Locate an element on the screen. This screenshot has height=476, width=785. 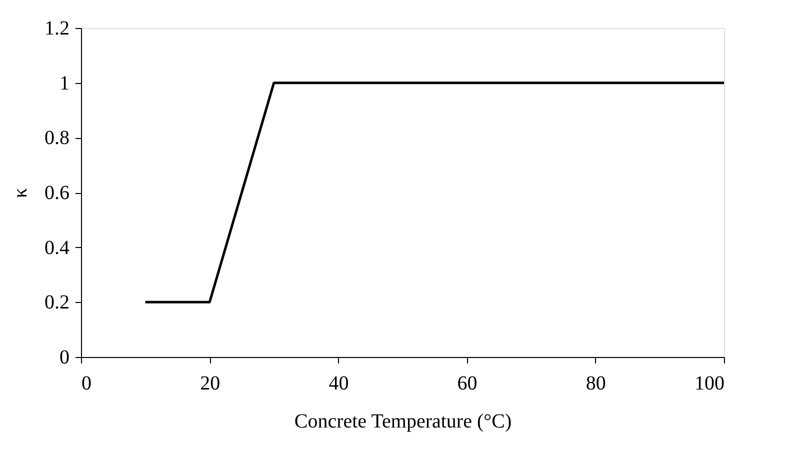
x-tick-label: 20 is located at coordinates (210, 383).